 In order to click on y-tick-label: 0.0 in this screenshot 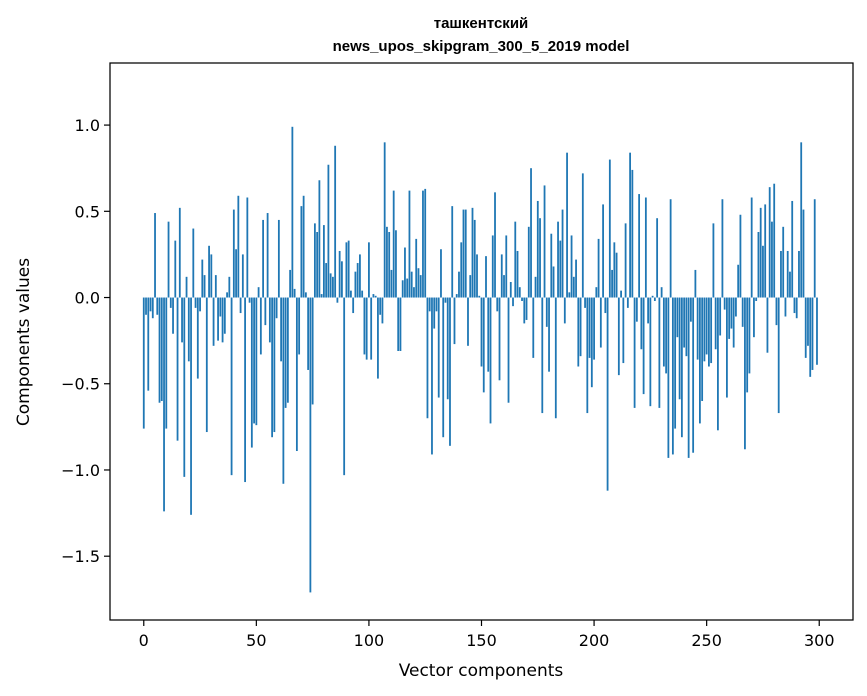, I will do `click(87, 298)`.